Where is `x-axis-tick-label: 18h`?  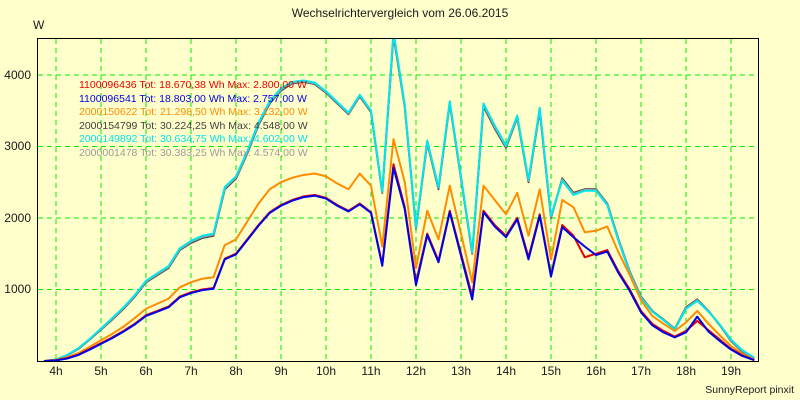 x-axis-tick-label: 18h is located at coordinates (686, 371).